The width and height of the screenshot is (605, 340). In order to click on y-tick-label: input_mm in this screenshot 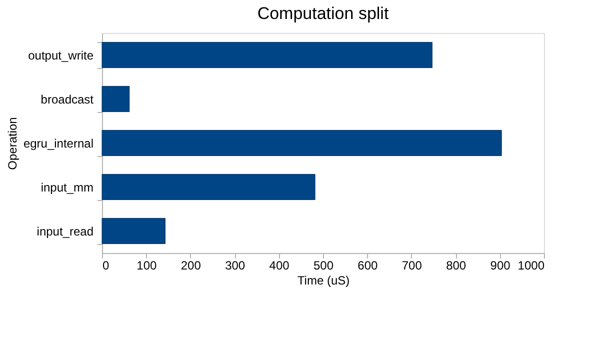, I will do `click(67, 187)`.